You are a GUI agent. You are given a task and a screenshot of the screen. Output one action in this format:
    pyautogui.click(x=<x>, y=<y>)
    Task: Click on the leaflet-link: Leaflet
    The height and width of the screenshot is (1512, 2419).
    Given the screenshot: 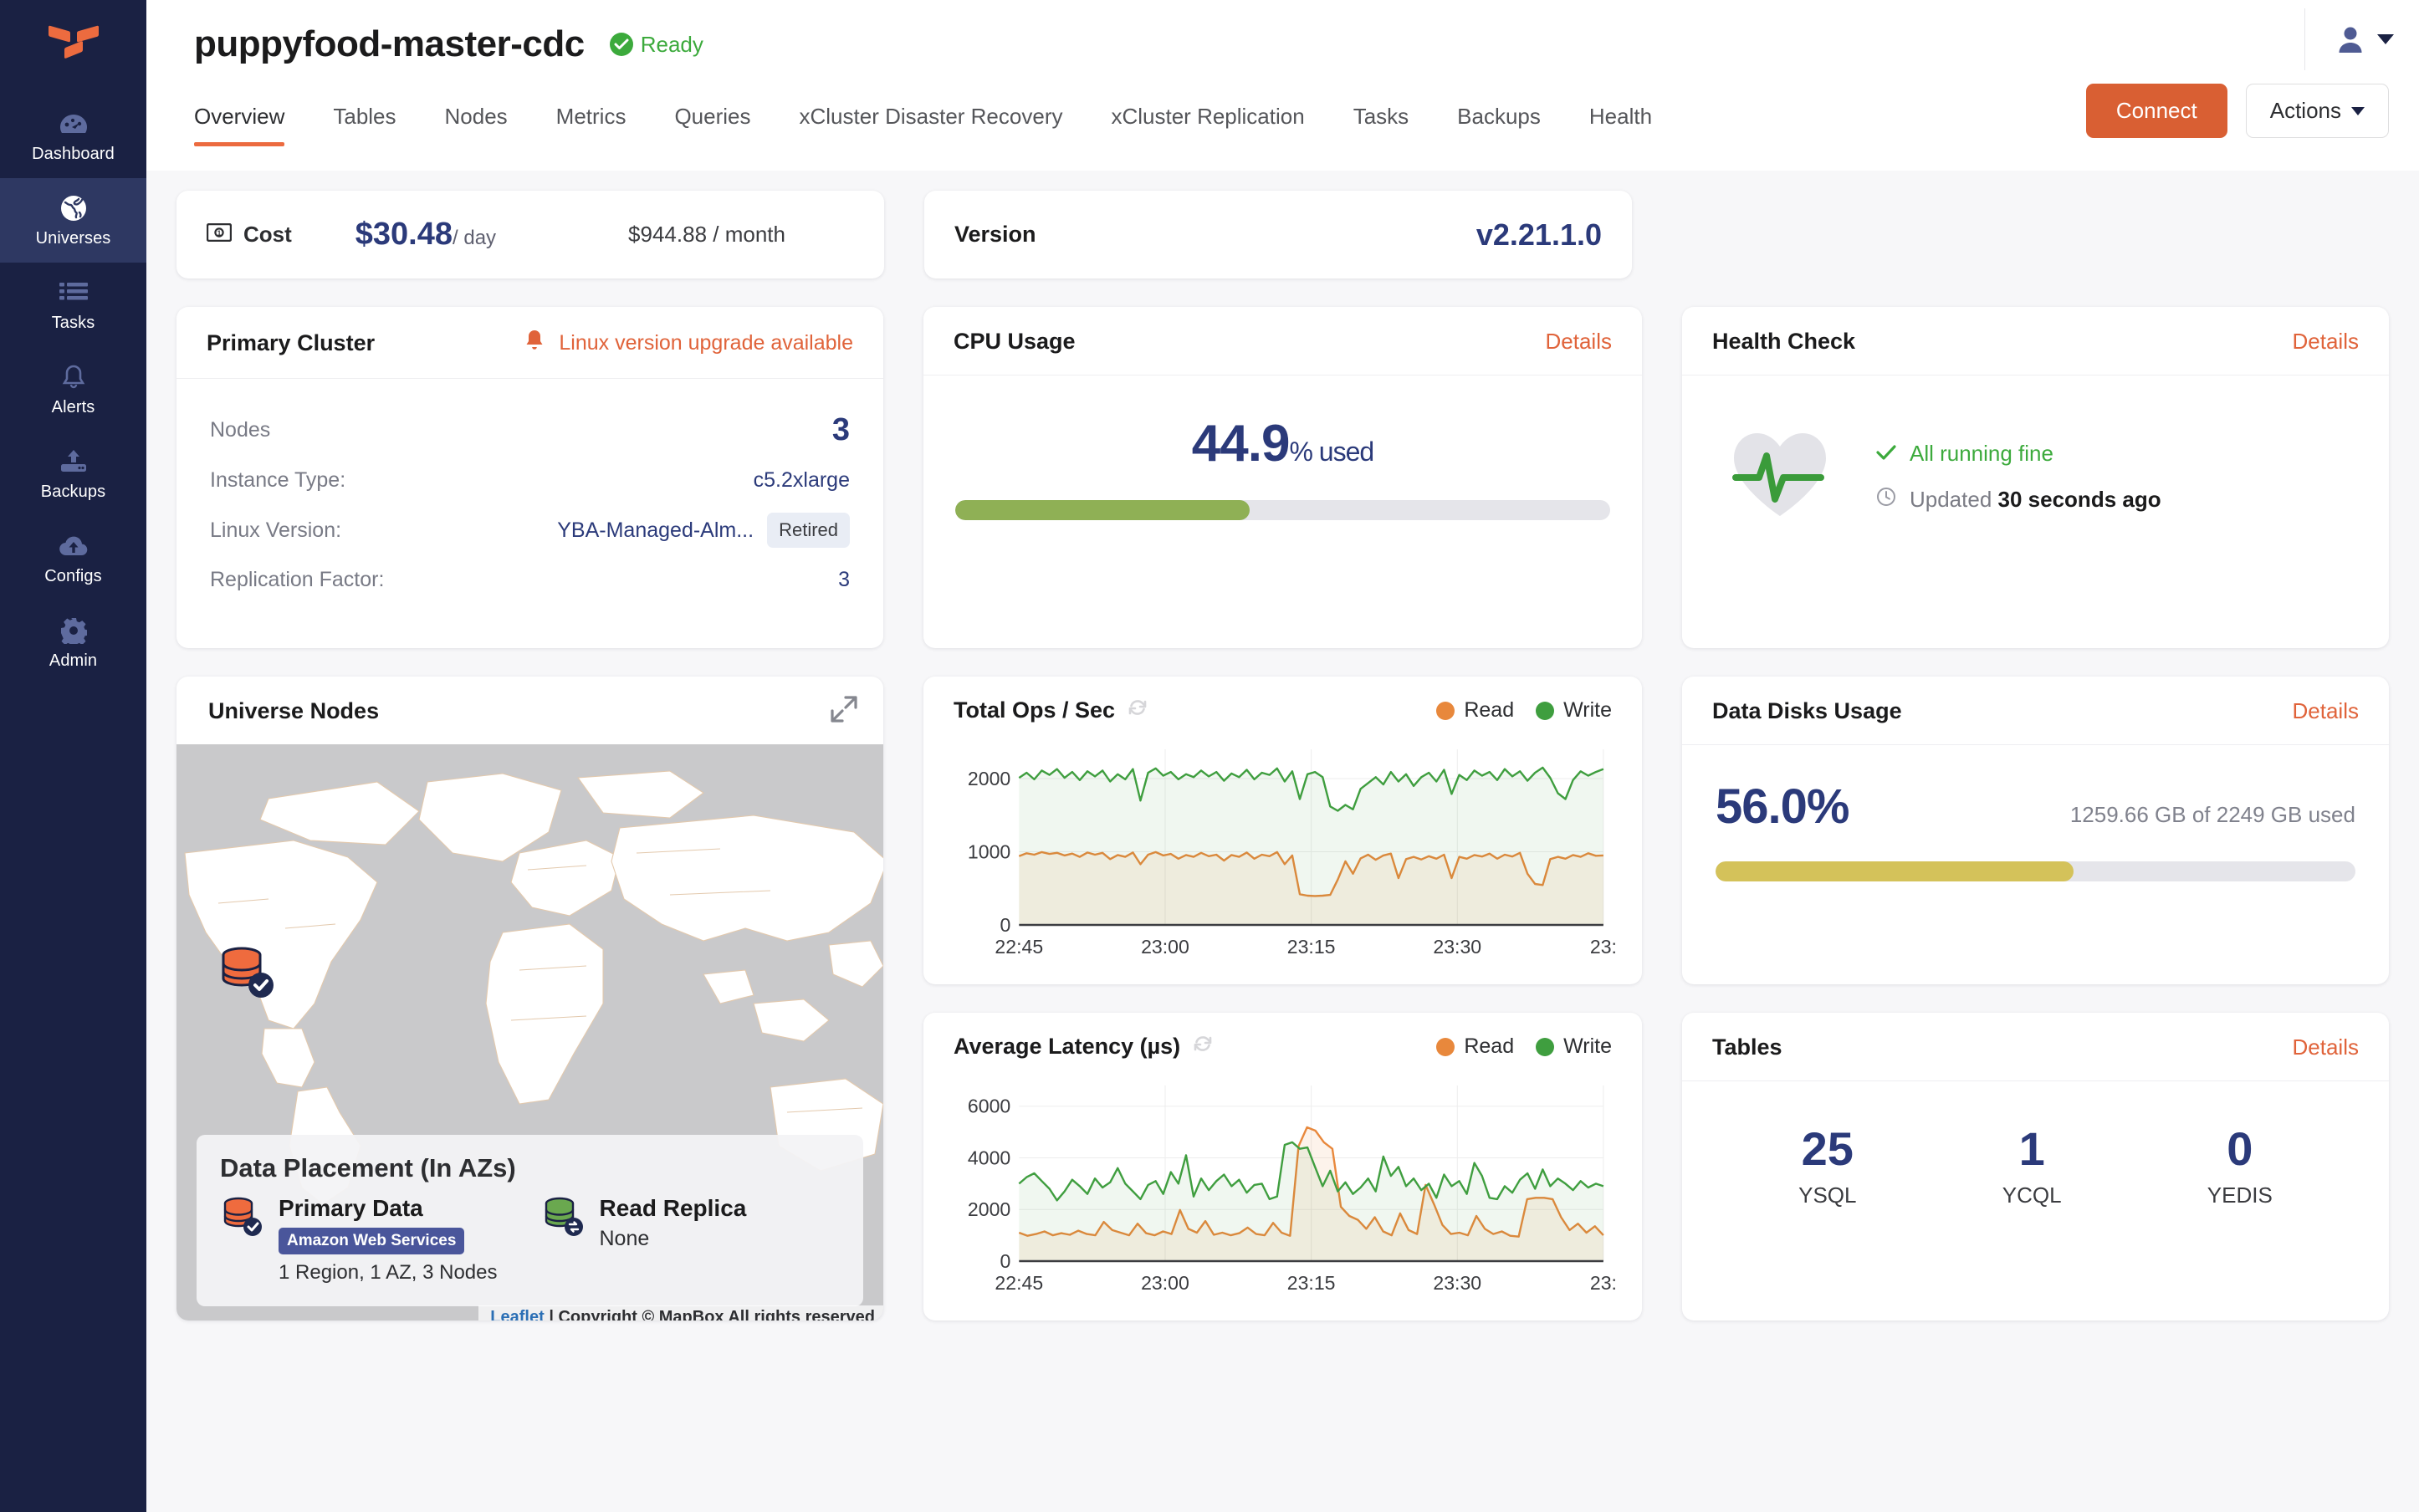 What is the action you would take?
    pyautogui.click(x=517, y=1314)
    